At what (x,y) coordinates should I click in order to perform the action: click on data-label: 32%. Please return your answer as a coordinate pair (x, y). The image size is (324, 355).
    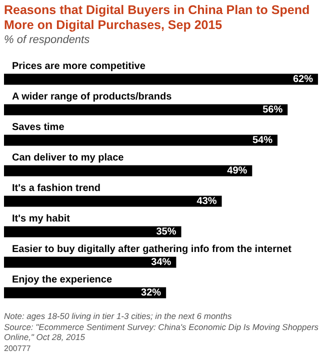
    Looking at the image, I should click on (151, 292).